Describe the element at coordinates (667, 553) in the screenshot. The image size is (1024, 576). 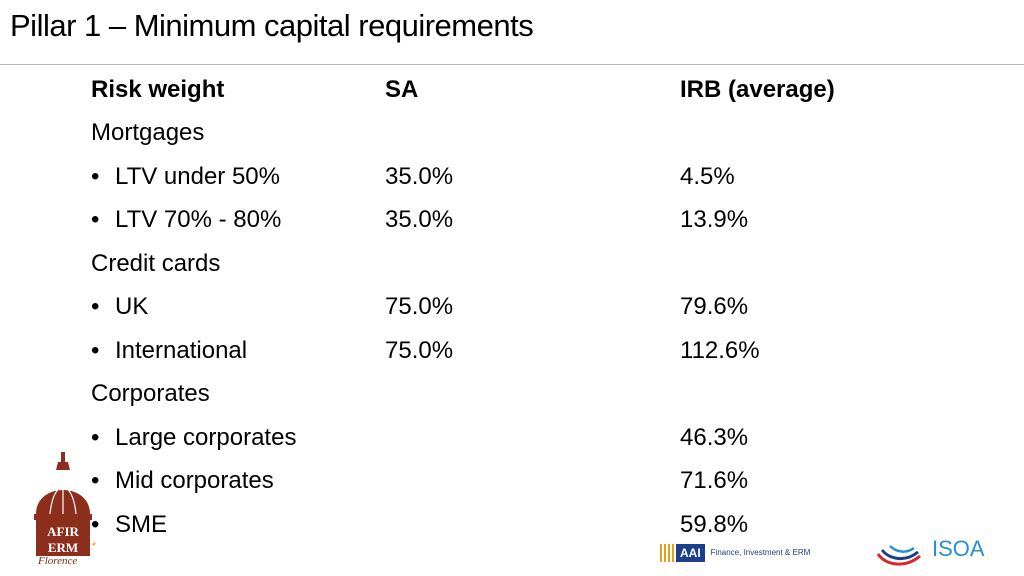
I see `aai-stripes-icon` at that location.